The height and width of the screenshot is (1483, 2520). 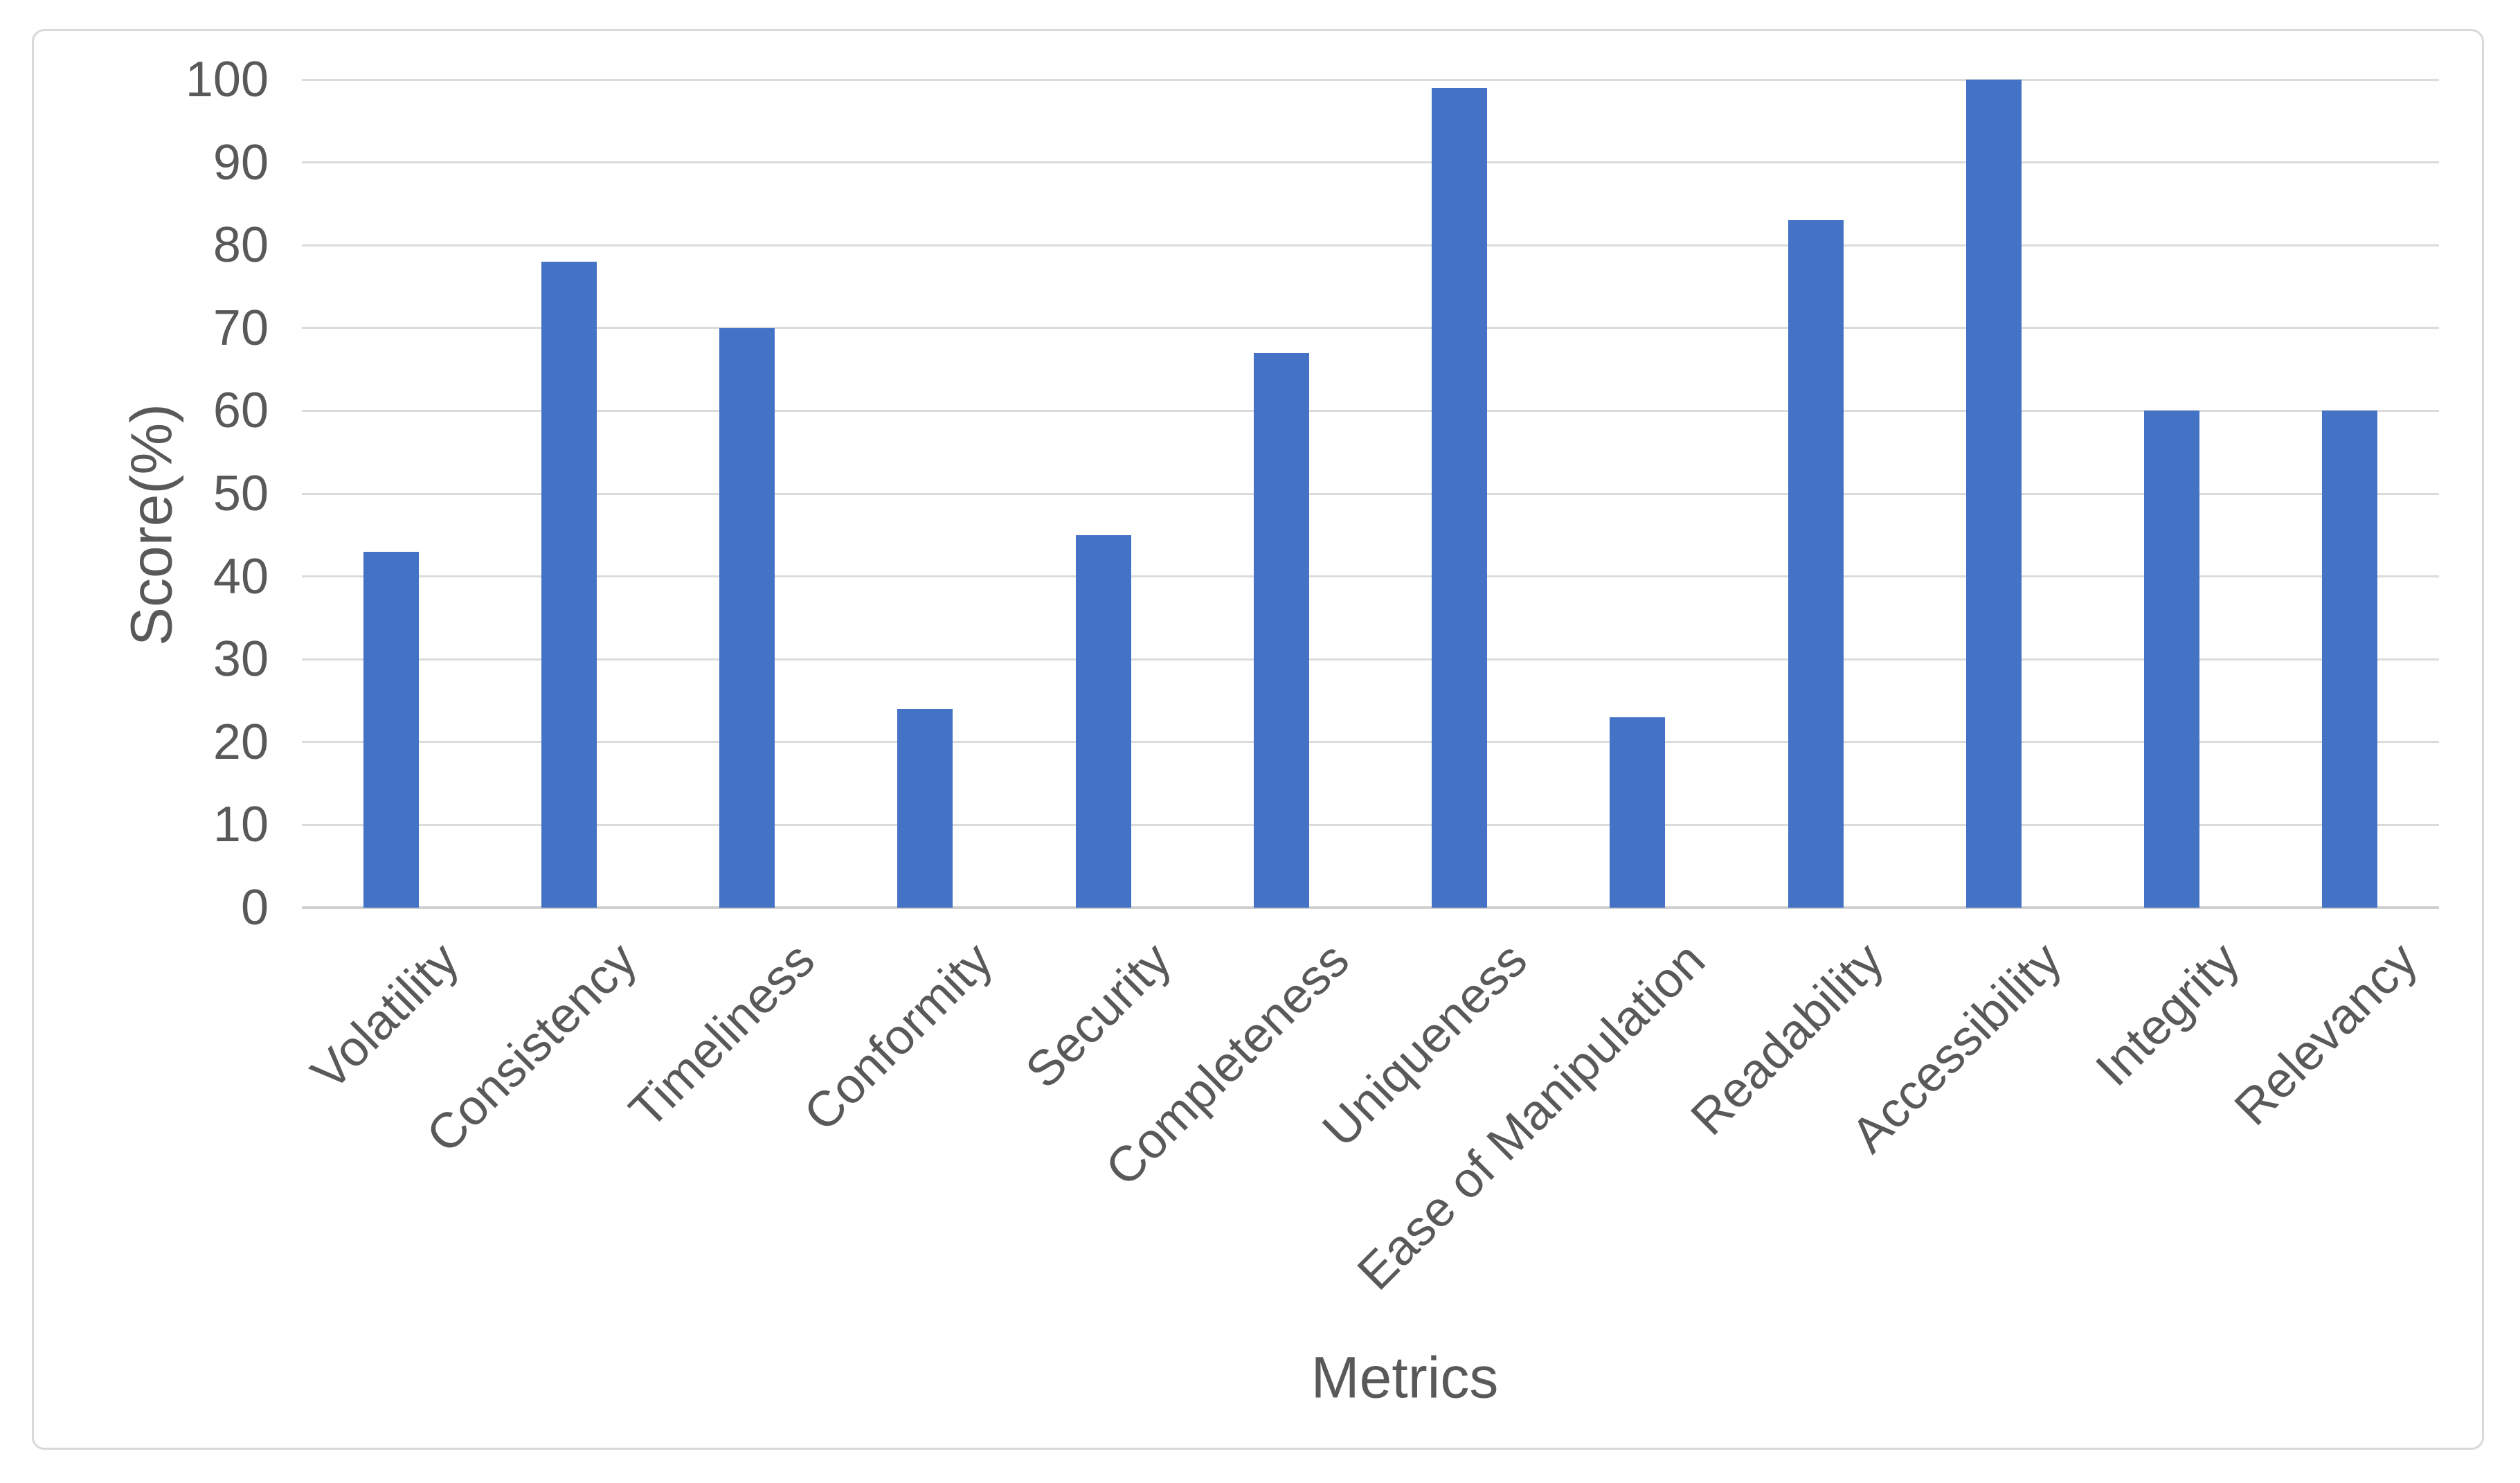 I want to click on y-tick-label-10: 10, so click(x=241, y=825).